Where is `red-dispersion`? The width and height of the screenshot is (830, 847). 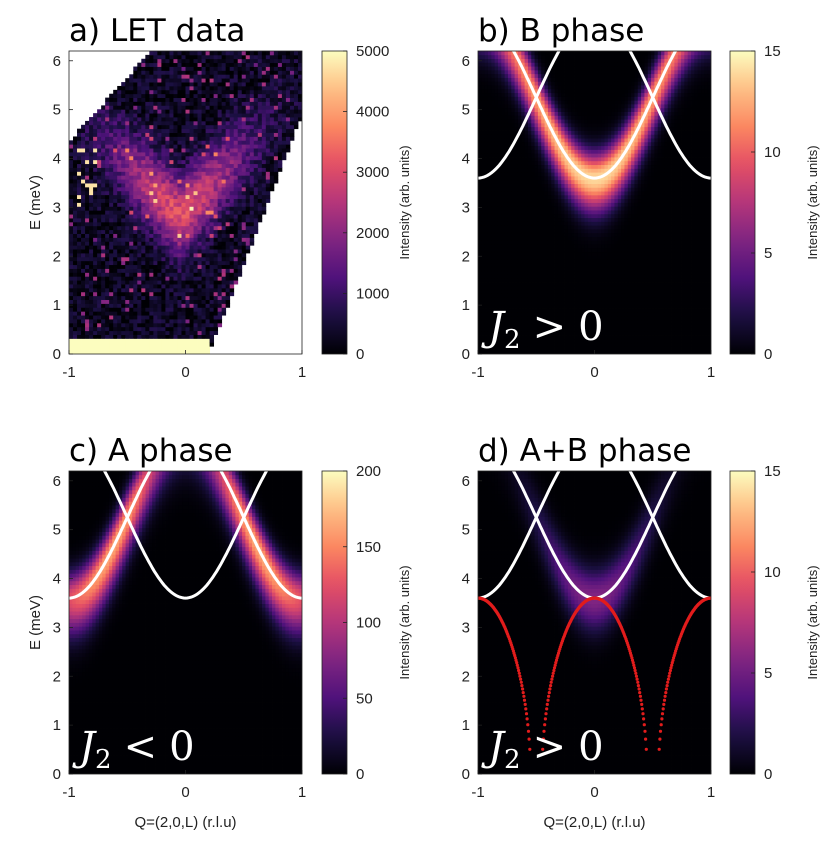
red-dispersion is located at coordinates (594, 673).